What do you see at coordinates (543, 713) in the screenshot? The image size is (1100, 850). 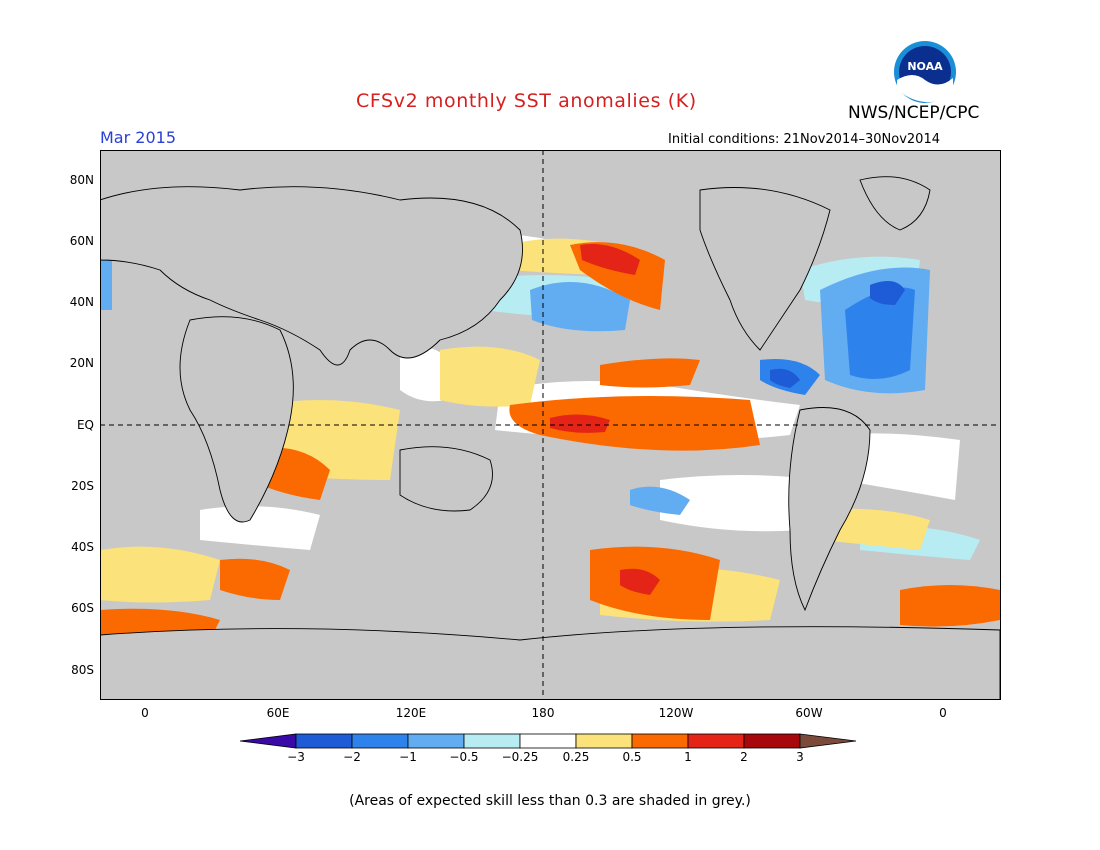 I see `lon-label: 180` at bounding box center [543, 713].